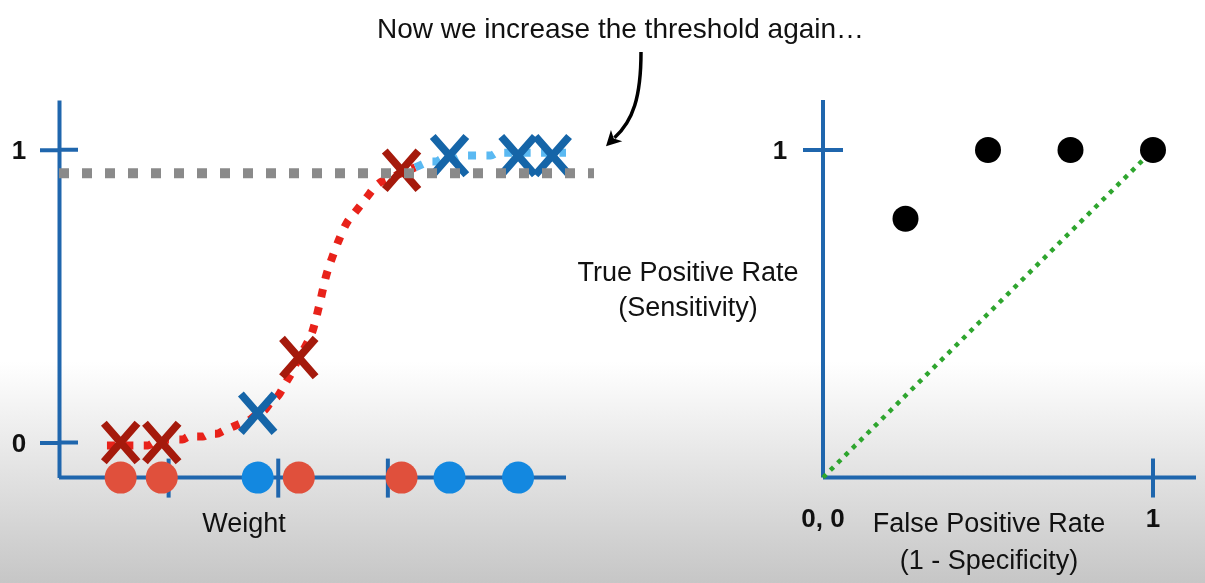  I want to click on text: 1, so click(780, 150).